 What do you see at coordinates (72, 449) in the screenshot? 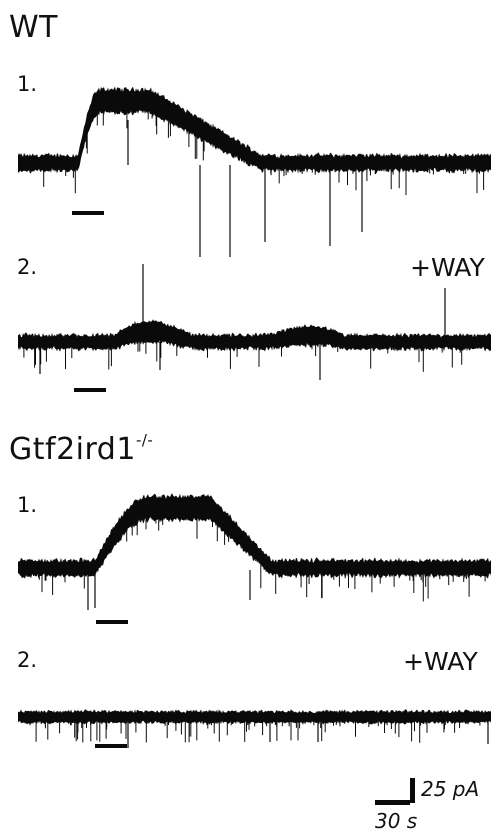
I see `gtf2ird1-title-text: Gtf2ird1` at bounding box center [72, 449].